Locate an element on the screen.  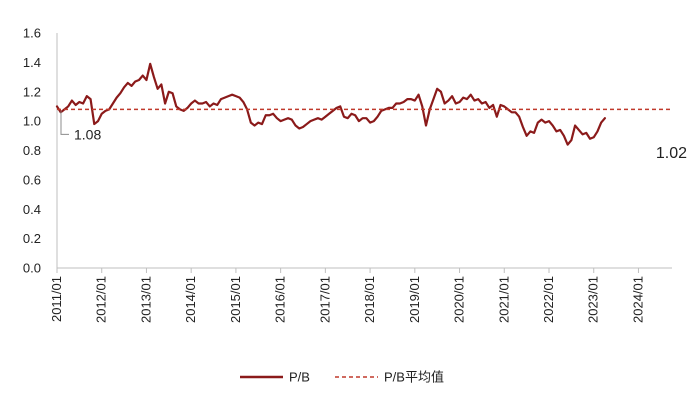
annotation-average-label: 1.08 is located at coordinates (87, 134).